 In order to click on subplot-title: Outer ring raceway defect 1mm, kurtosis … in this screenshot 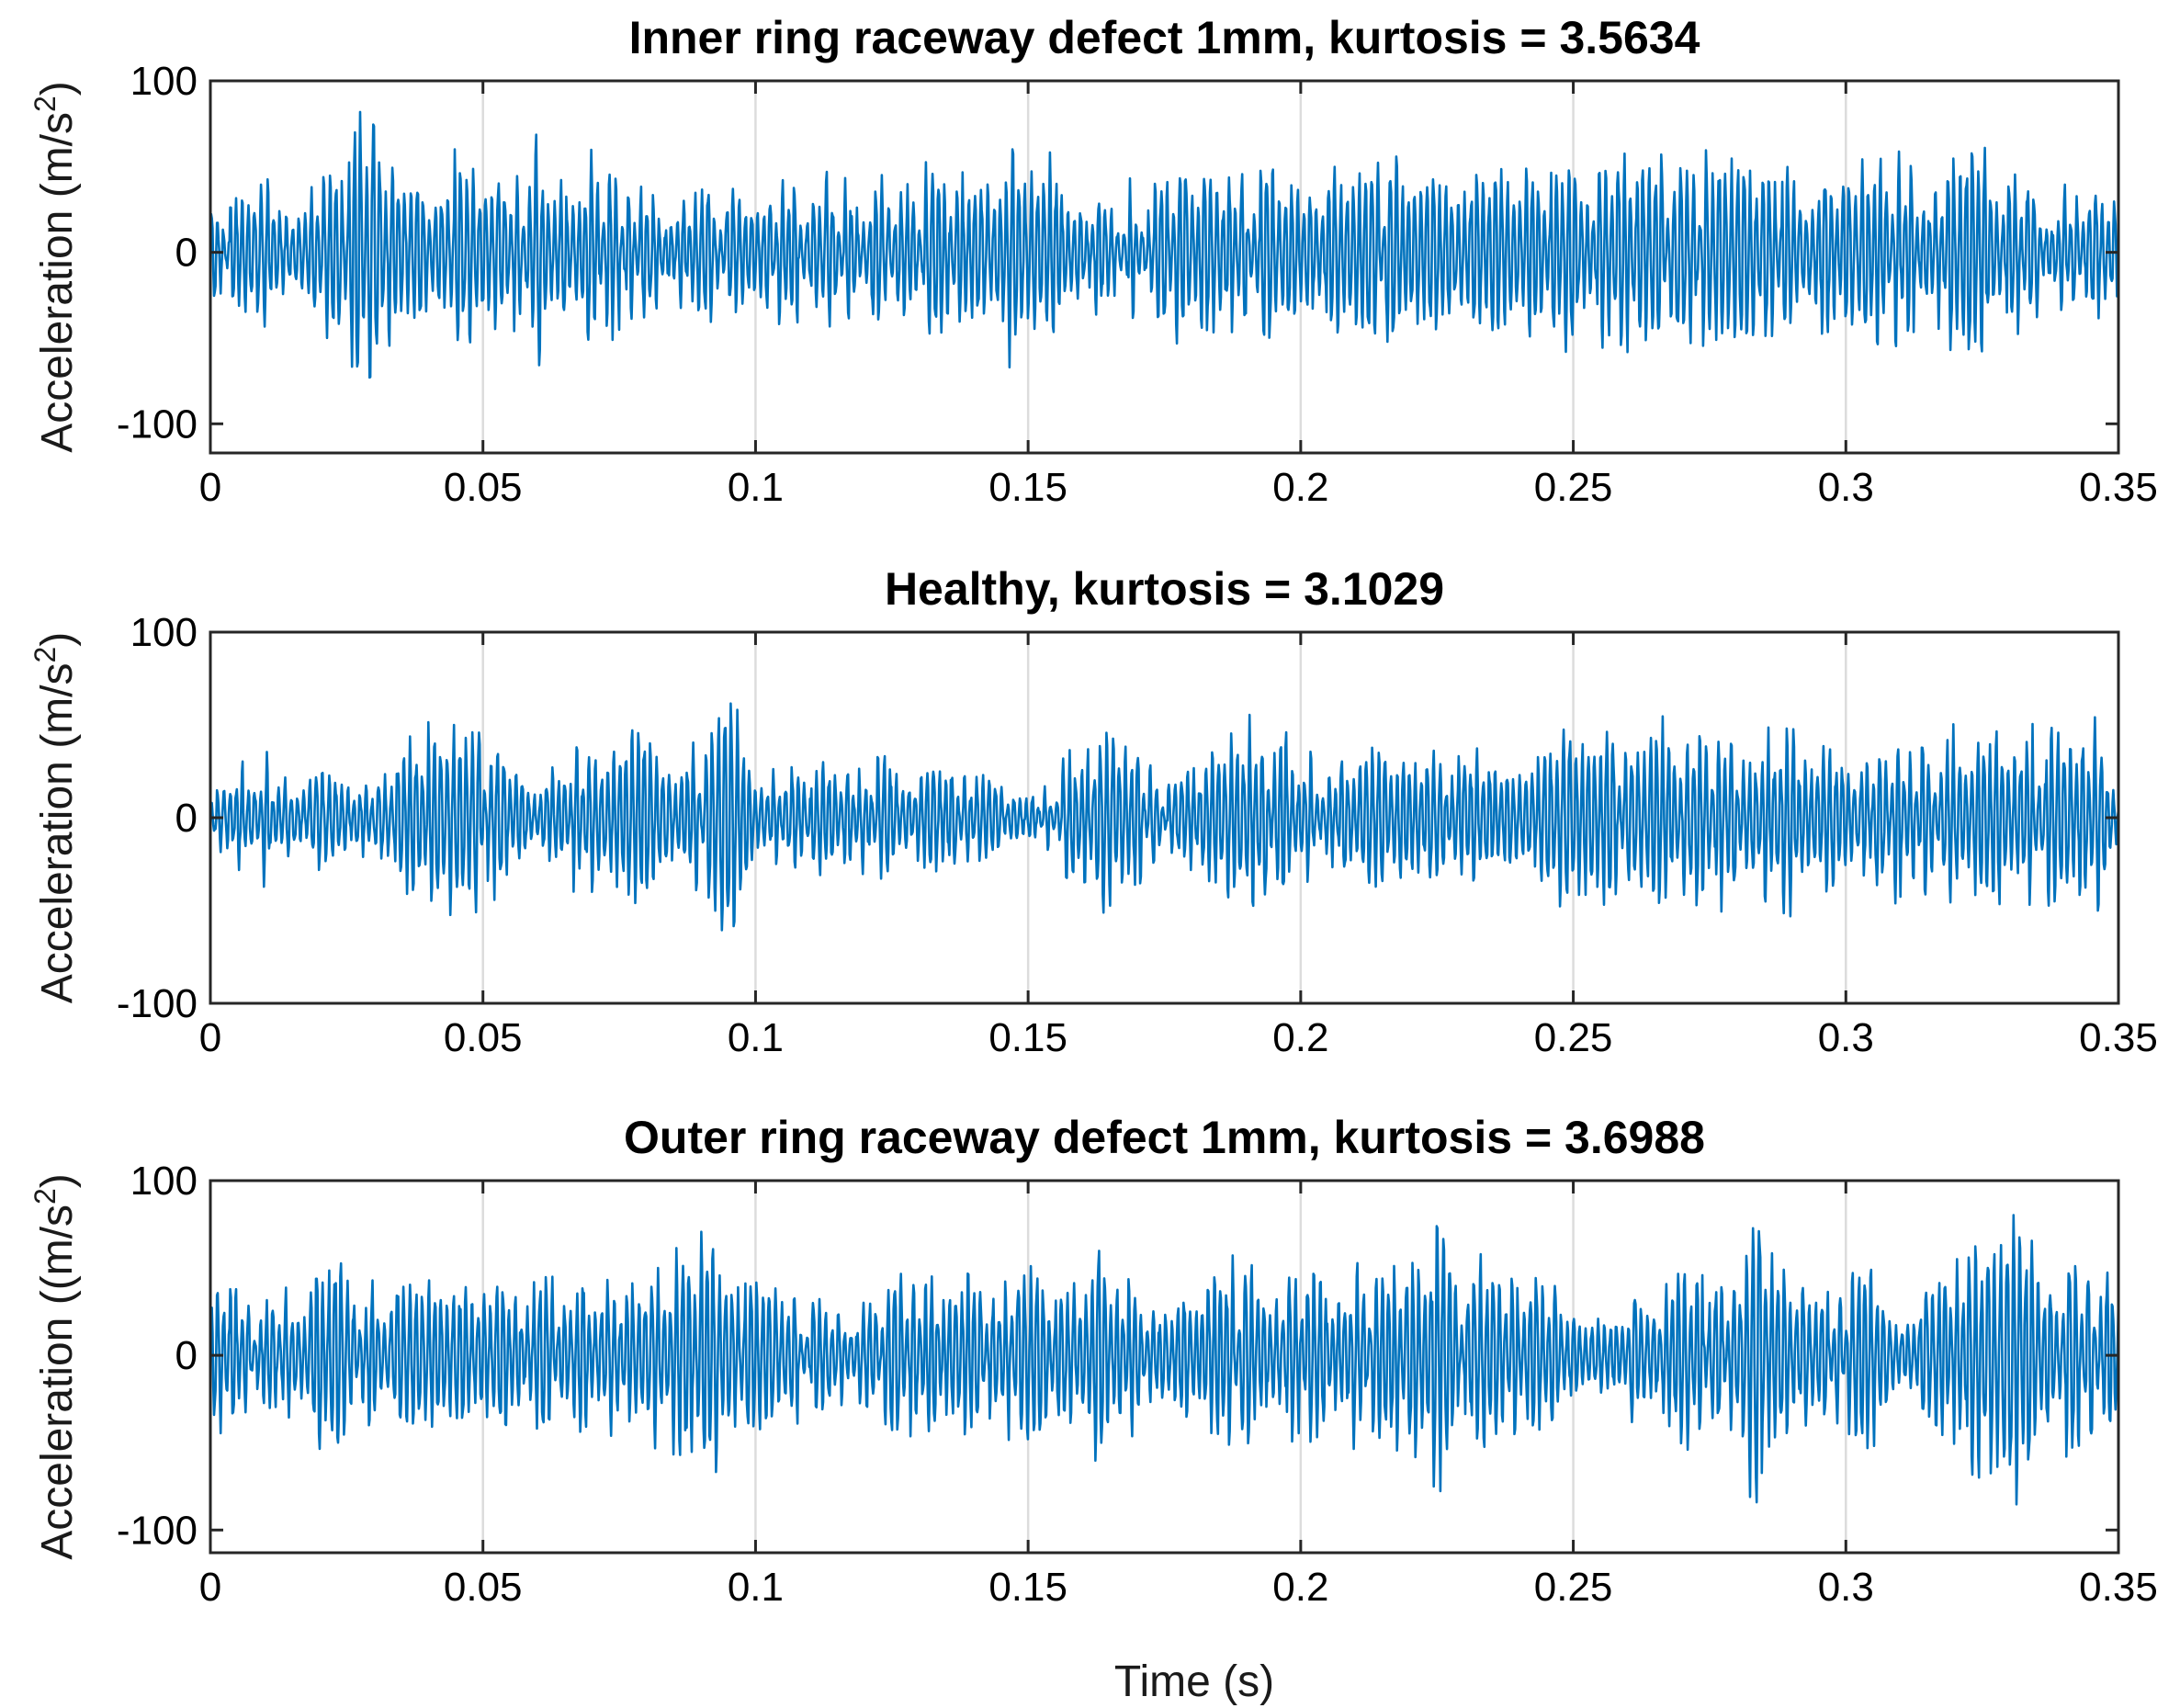, I will do `click(1164, 1137)`.